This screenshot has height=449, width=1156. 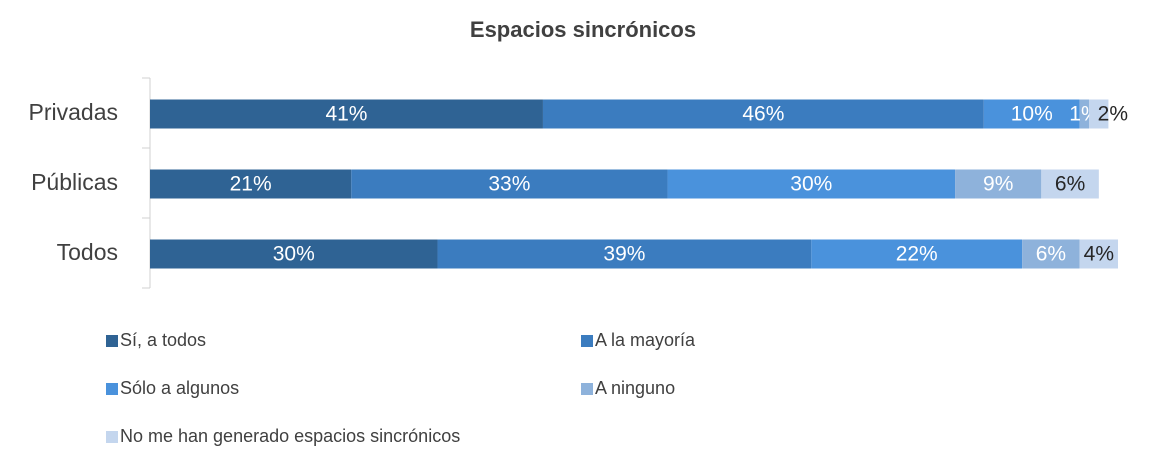 I want to click on data-label: 10%, so click(x=1032, y=114).